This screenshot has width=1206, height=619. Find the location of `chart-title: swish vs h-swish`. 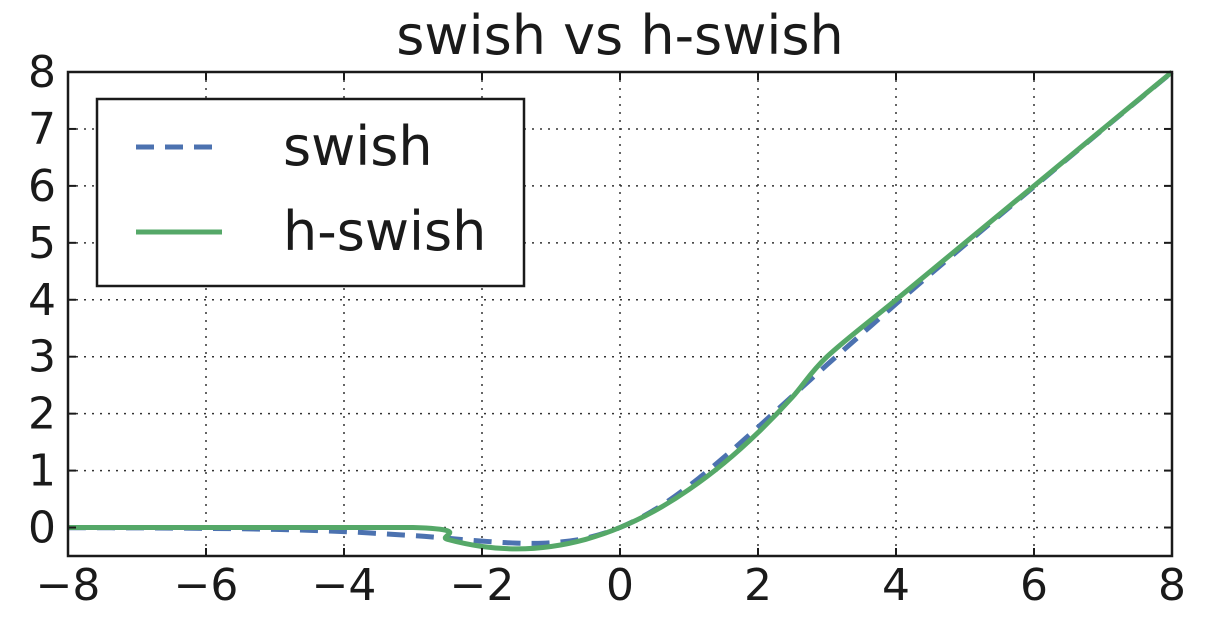

chart-title: swish vs h-swish is located at coordinates (619, 35).